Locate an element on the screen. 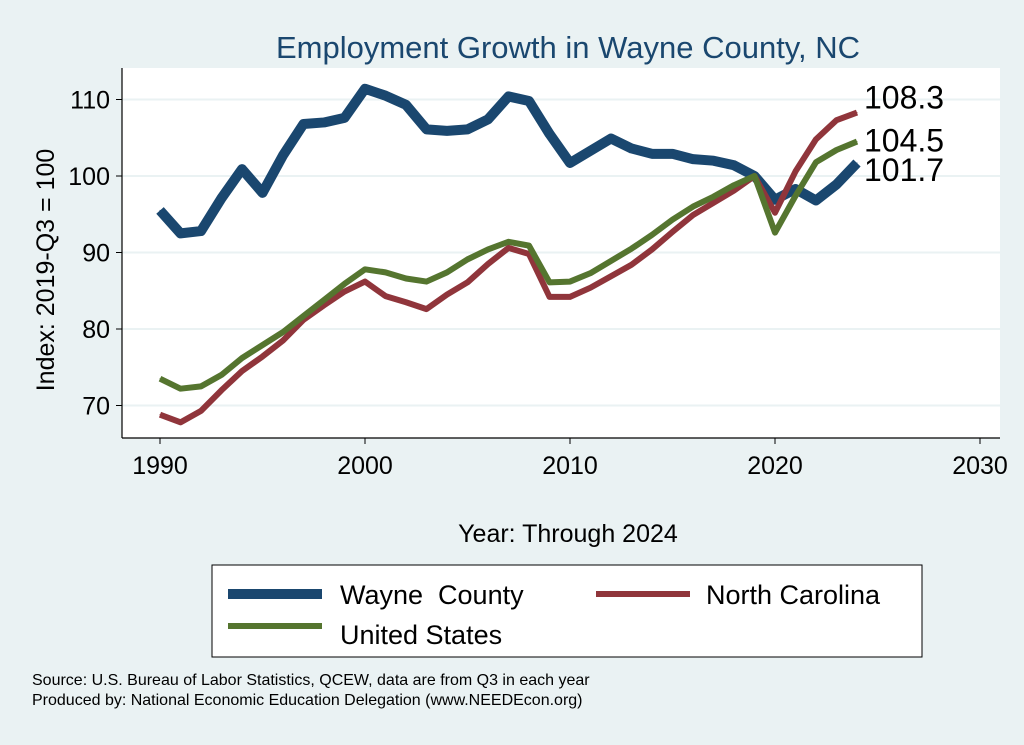 Image resolution: width=1024 pixels, height=745 pixels. y-tick-label: 80 is located at coordinates (96, 330).